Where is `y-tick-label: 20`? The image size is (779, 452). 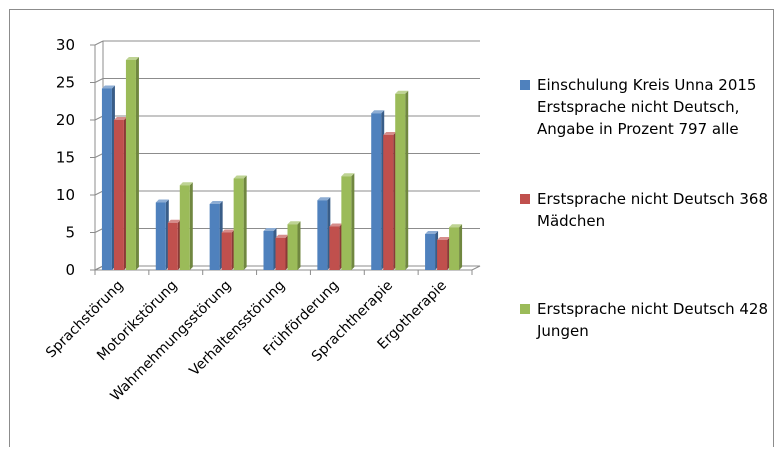 y-tick-label: 20 is located at coordinates (65, 120).